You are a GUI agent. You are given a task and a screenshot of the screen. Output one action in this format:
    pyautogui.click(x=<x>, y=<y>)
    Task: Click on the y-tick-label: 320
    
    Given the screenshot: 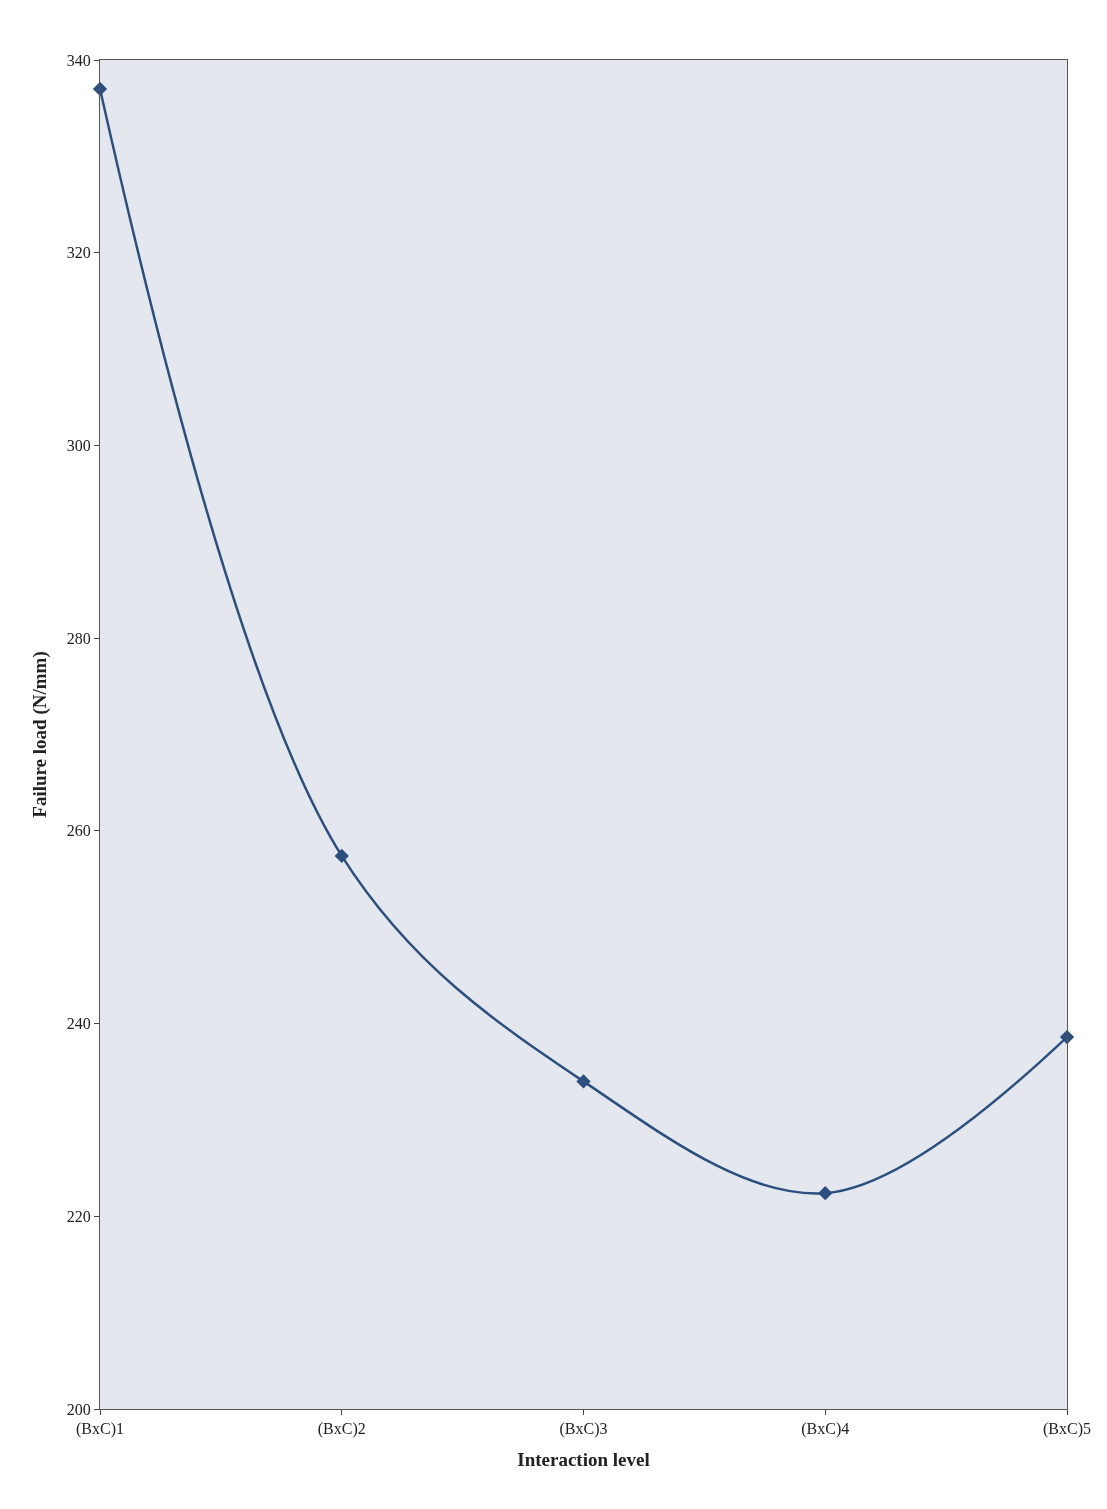 What is the action you would take?
    pyautogui.click(x=78, y=253)
    